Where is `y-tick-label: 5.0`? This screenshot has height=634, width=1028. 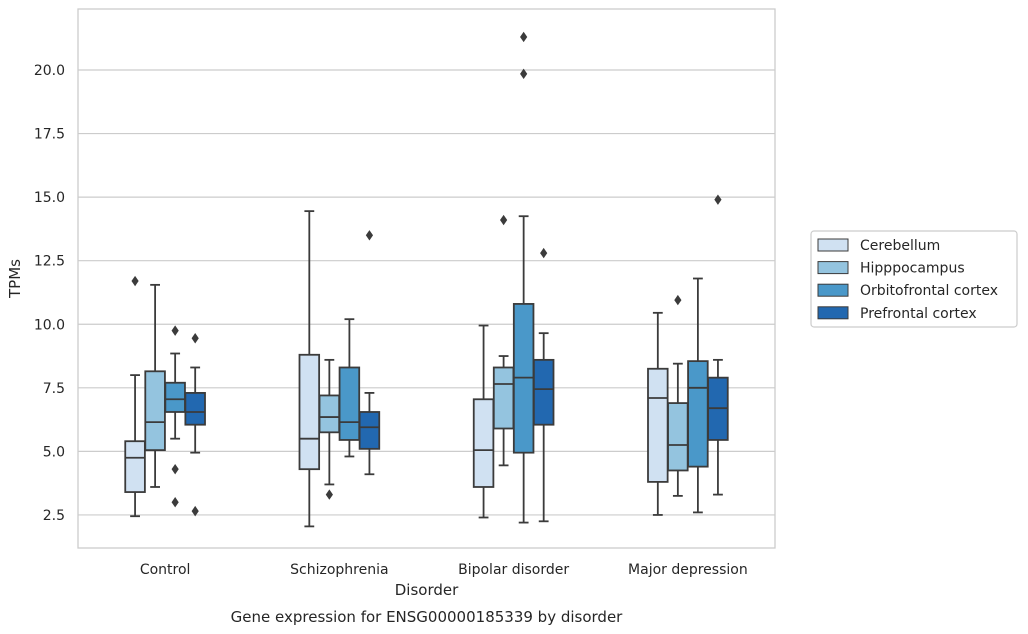
y-tick-label: 5.0 is located at coordinates (54, 452).